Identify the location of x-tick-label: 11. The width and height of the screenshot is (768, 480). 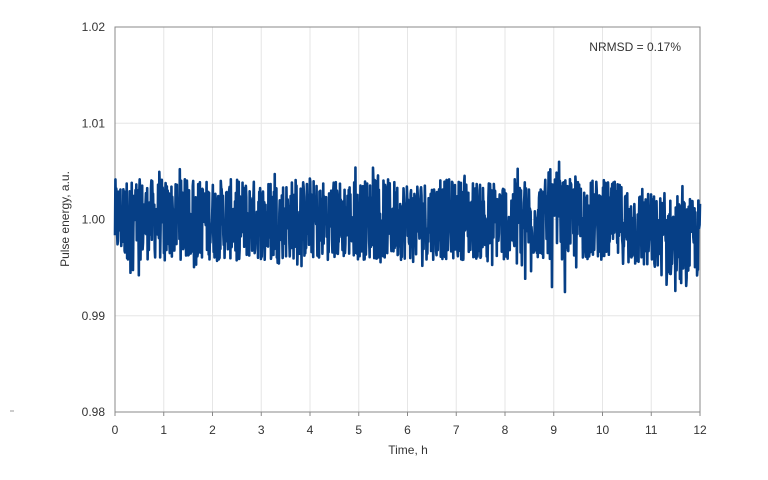
(651, 430).